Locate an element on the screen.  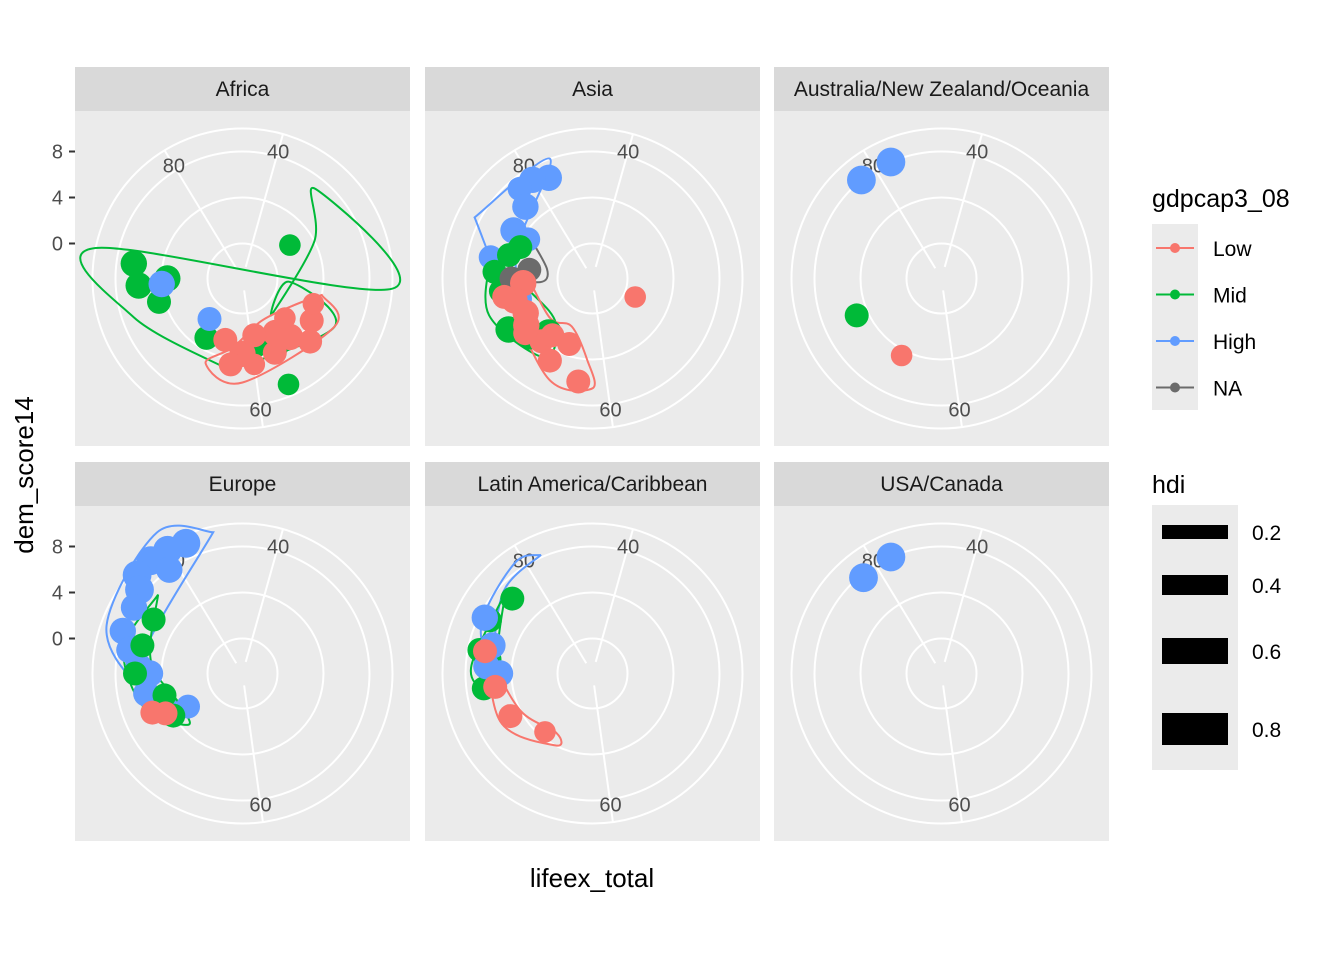
legend-color-label: Low is located at coordinates (1232, 249).